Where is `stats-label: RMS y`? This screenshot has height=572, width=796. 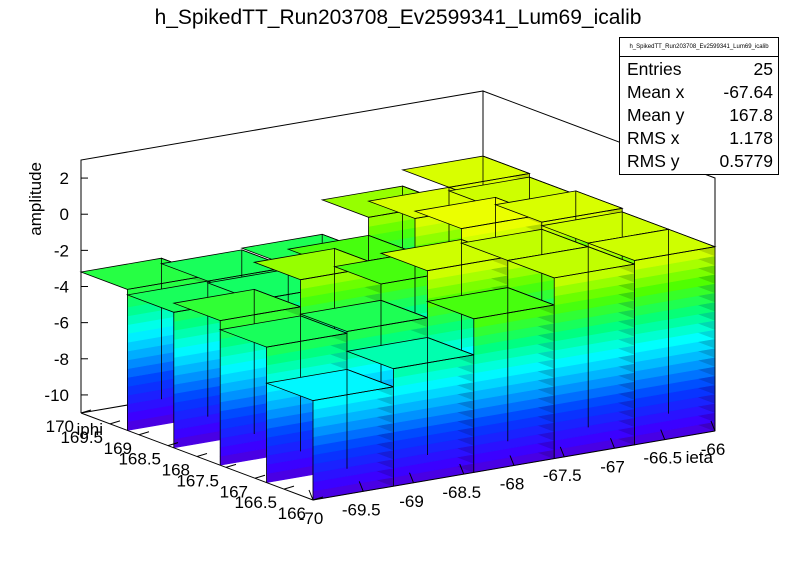 stats-label: RMS y is located at coordinates (653, 161).